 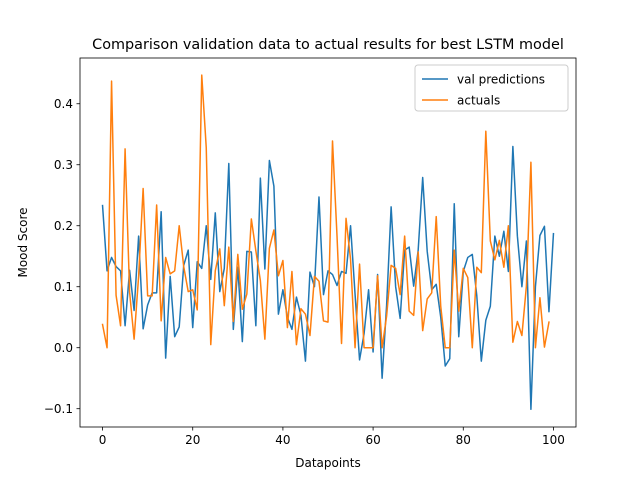 I want to click on x-tick-label: 100, so click(x=553, y=440).